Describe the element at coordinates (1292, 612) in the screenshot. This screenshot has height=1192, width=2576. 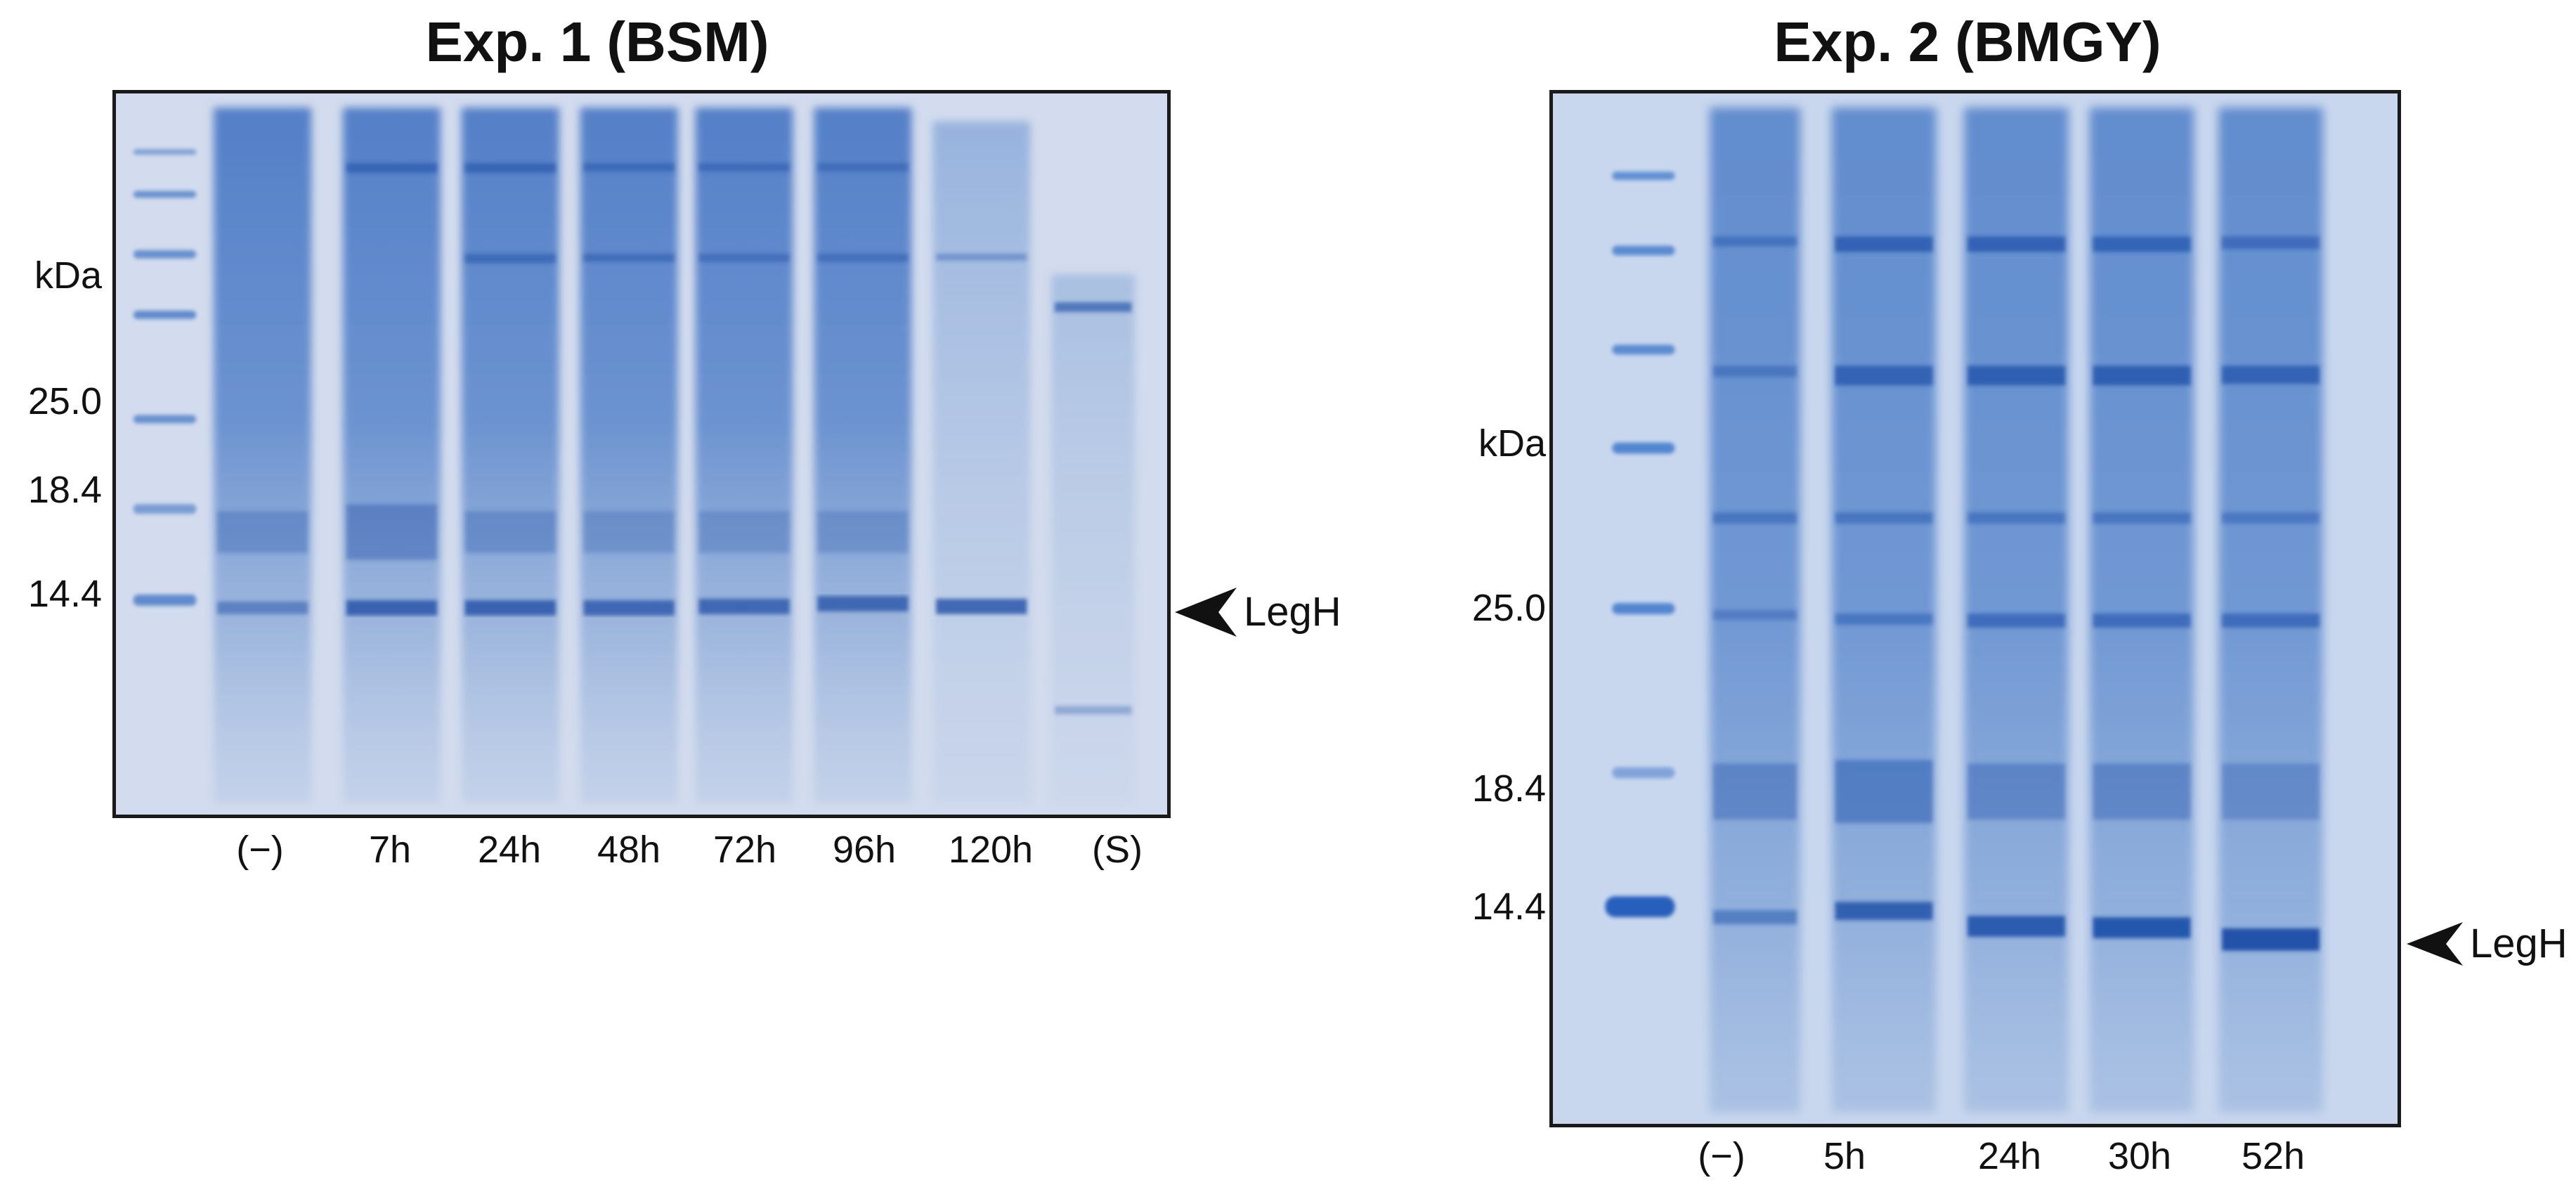
I see `exp1-legh-label: LegH` at that location.